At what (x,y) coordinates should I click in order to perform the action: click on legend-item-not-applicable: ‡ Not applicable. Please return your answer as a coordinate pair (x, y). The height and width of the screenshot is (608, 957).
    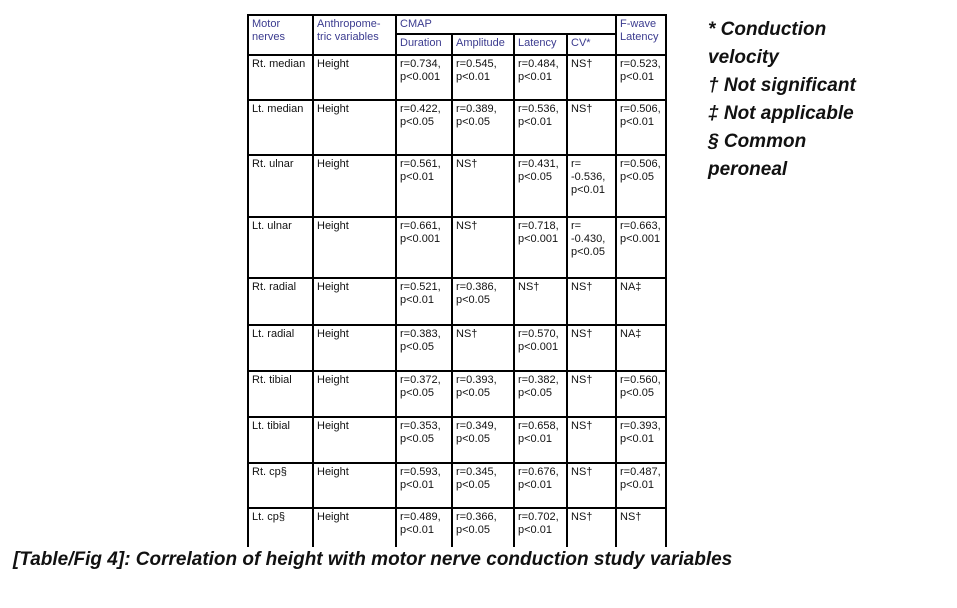
    Looking at the image, I should click on (781, 113).